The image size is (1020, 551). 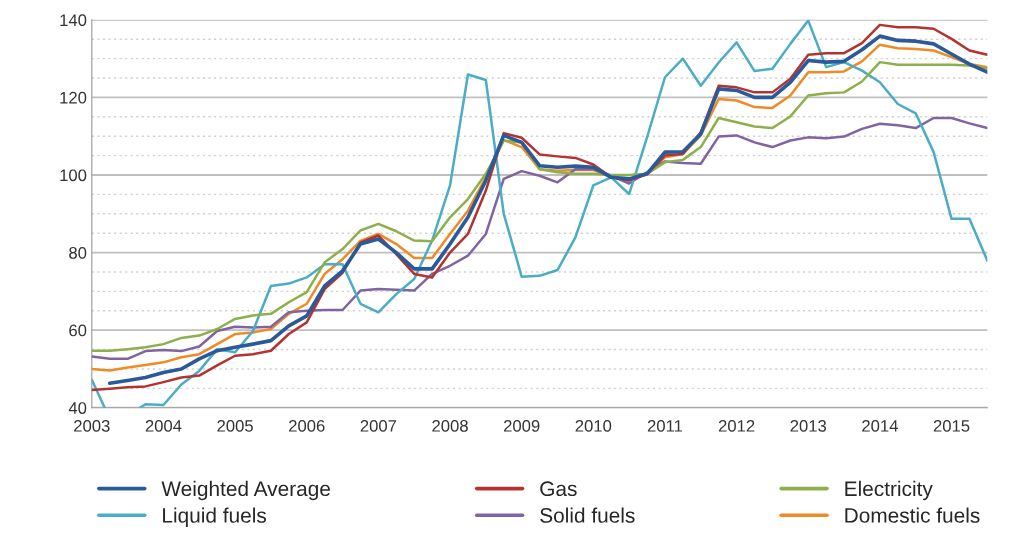 What do you see at coordinates (808, 425) in the screenshot?
I see `x-tick-label: 2013` at bounding box center [808, 425].